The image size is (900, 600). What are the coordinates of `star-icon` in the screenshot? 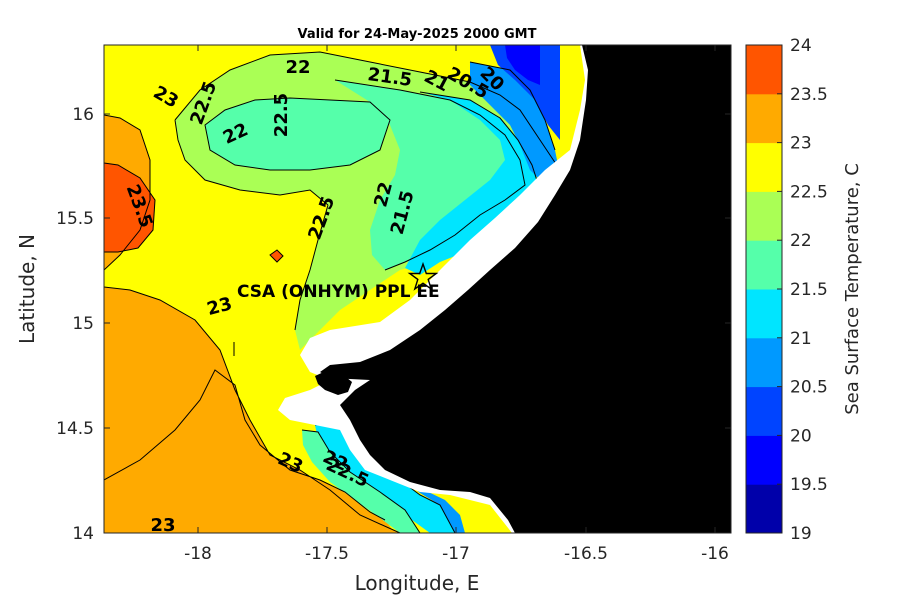 It's located at (423, 276).